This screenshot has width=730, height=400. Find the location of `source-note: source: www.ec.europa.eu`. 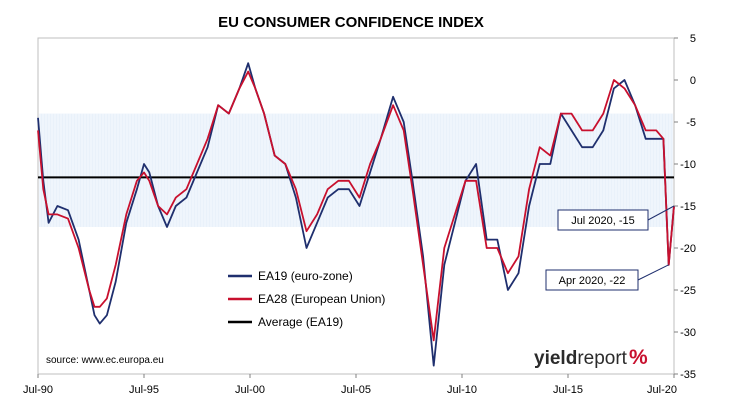

source-note: source: www.ec.europa.eu is located at coordinates (105, 360).